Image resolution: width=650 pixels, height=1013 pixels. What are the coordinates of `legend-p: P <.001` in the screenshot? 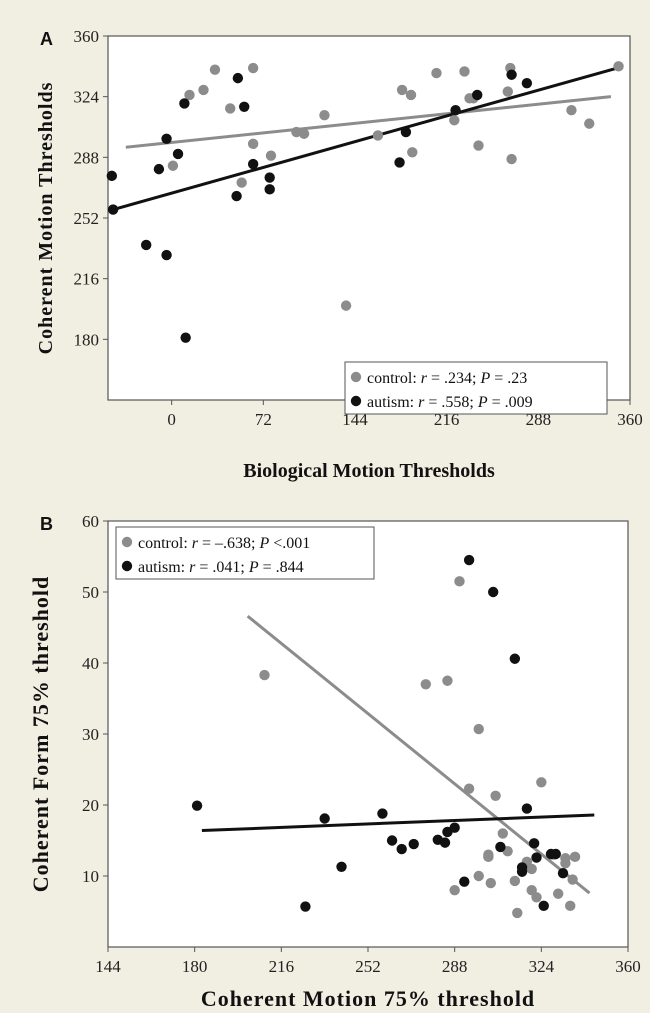 It's located at (284, 543).